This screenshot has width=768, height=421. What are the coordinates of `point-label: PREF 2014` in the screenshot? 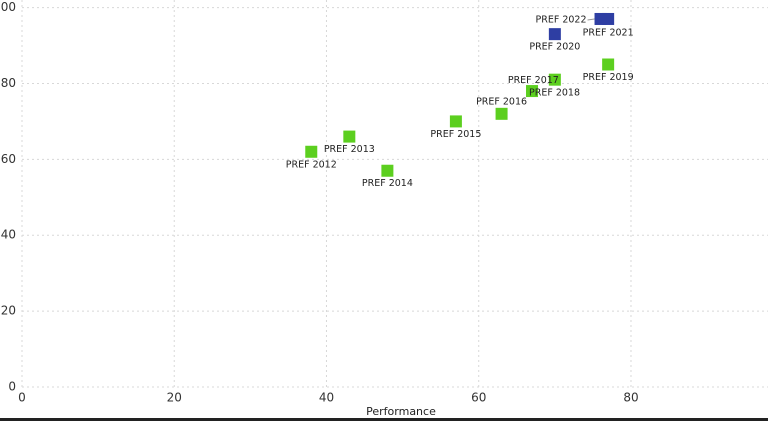 It's located at (387, 183).